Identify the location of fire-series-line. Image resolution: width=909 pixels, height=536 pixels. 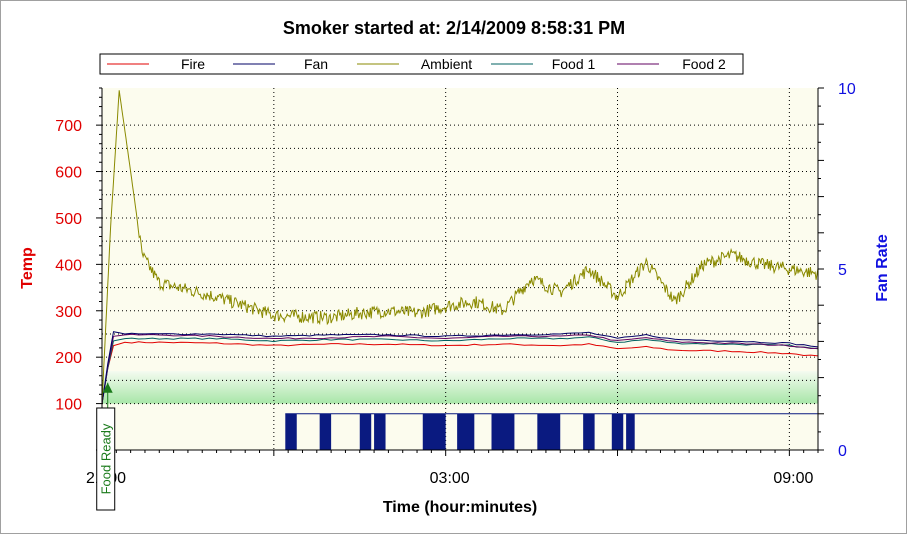
(460, 372).